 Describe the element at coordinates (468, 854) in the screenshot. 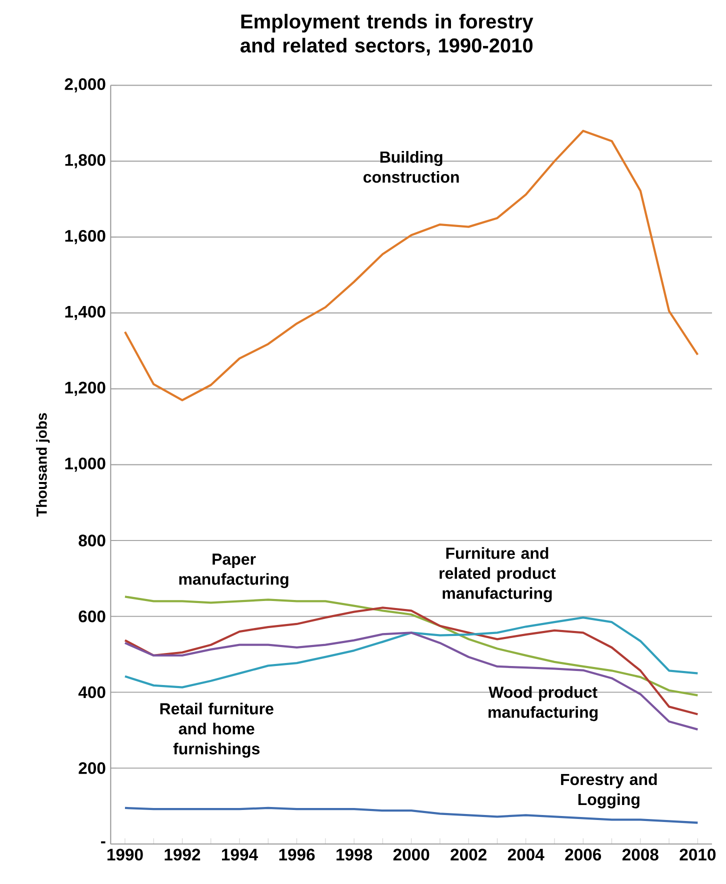

I see `x-tick-label: 2002` at that location.